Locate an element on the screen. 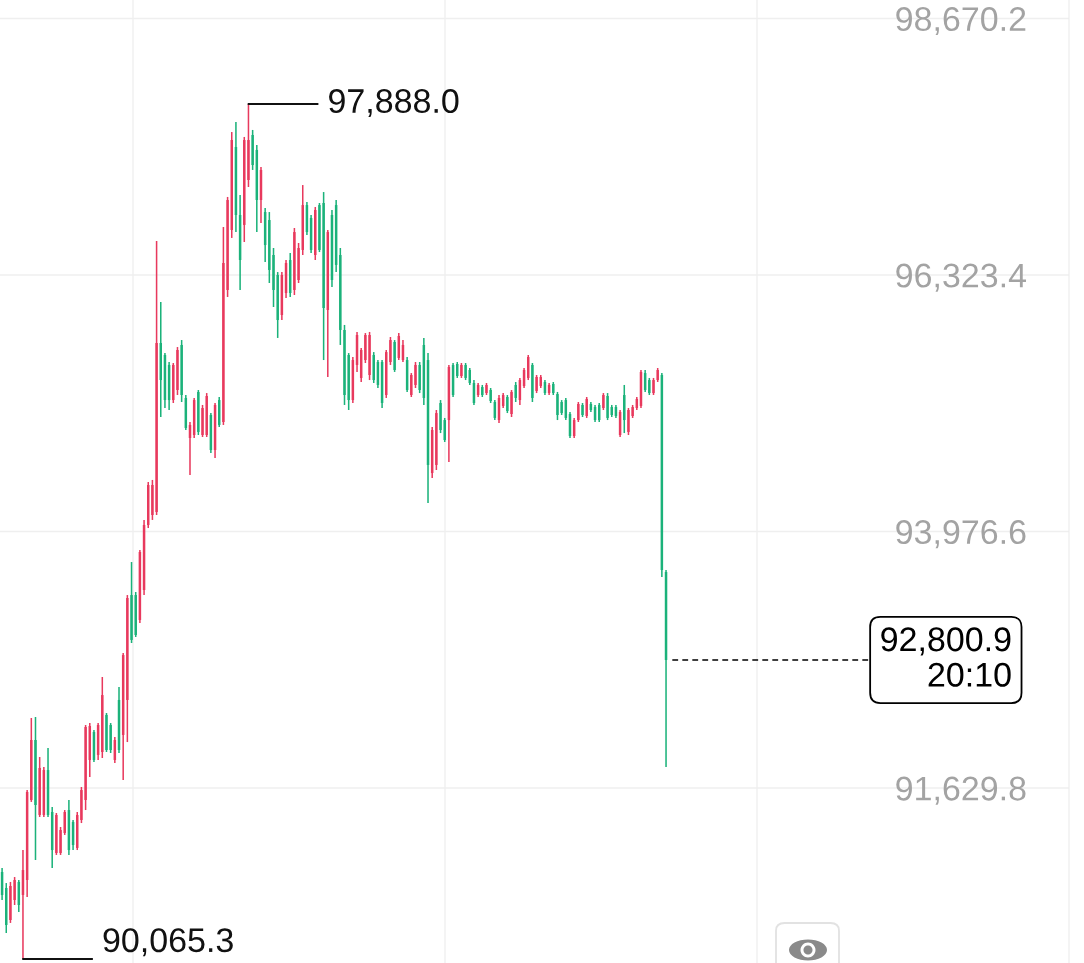  annotation: 97,888.0 is located at coordinates (394, 103).